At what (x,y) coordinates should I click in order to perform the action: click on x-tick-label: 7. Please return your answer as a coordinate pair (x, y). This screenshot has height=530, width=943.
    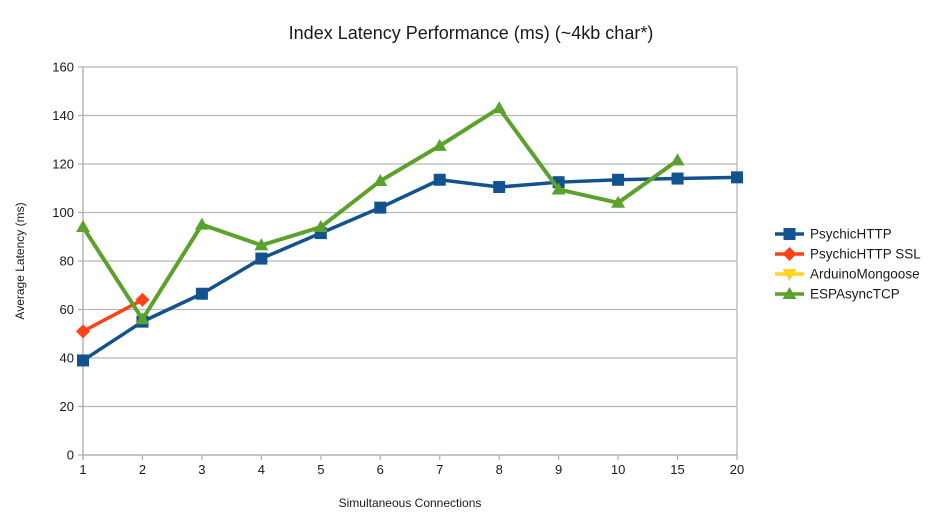
    Looking at the image, I should click on (439, 469).